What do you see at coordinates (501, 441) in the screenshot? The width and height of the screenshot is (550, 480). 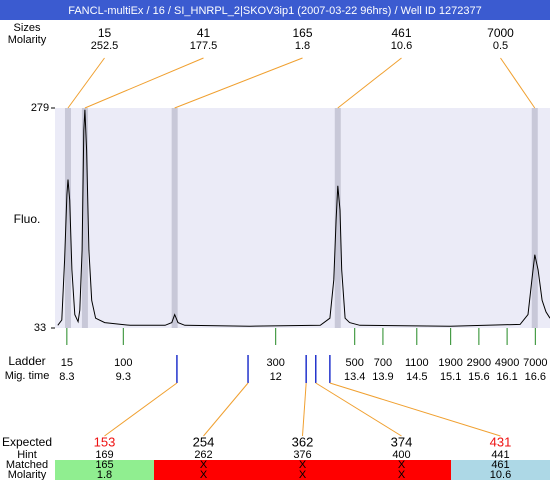 I see `expected-size: 431` at bounding box center [501, 441].